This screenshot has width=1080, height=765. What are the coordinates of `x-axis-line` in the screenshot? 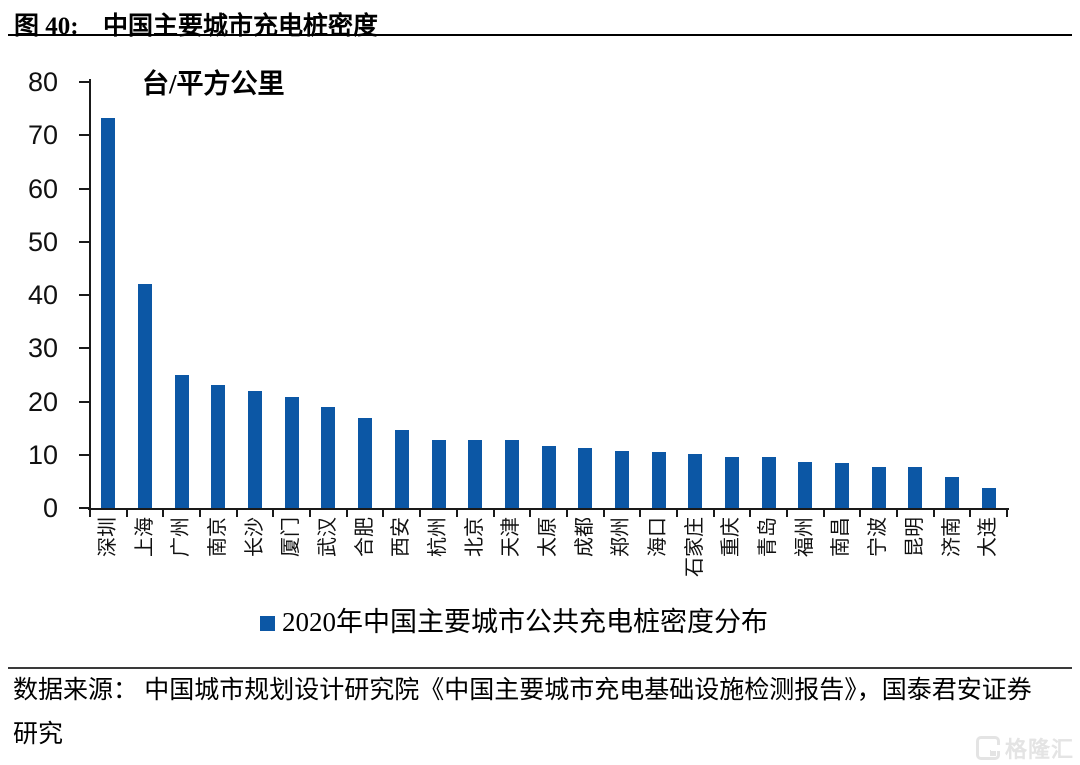 It's located at (548, 509).